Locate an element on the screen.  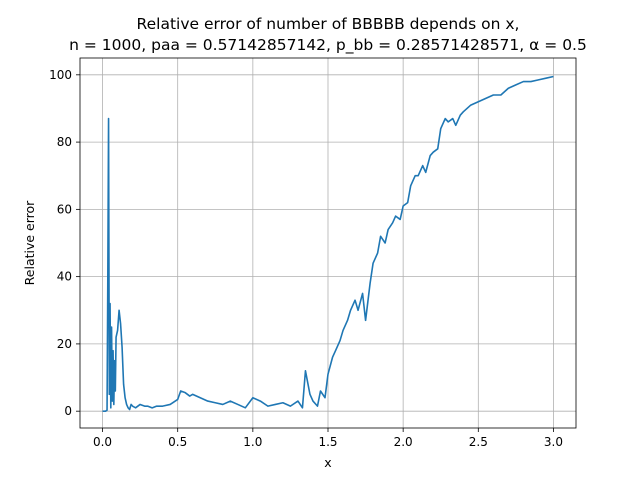
y-tick-label: 100 is located at coordinates (60, 75).